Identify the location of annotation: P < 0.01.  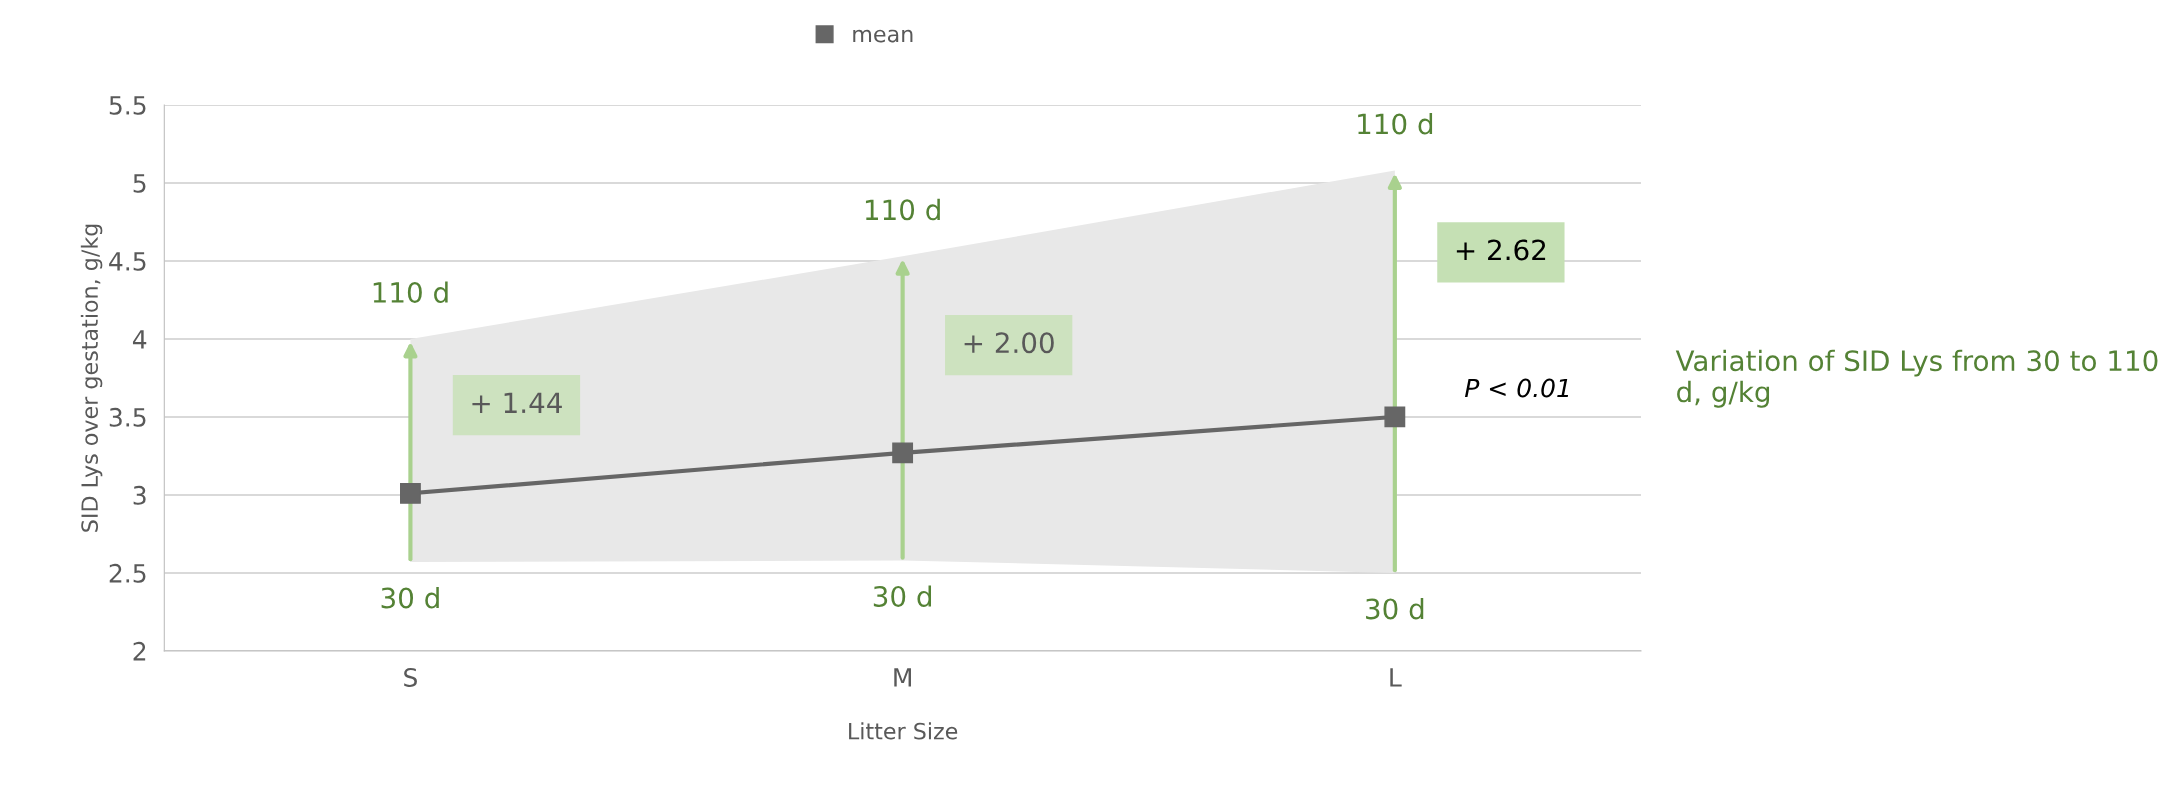
(1516, 388).